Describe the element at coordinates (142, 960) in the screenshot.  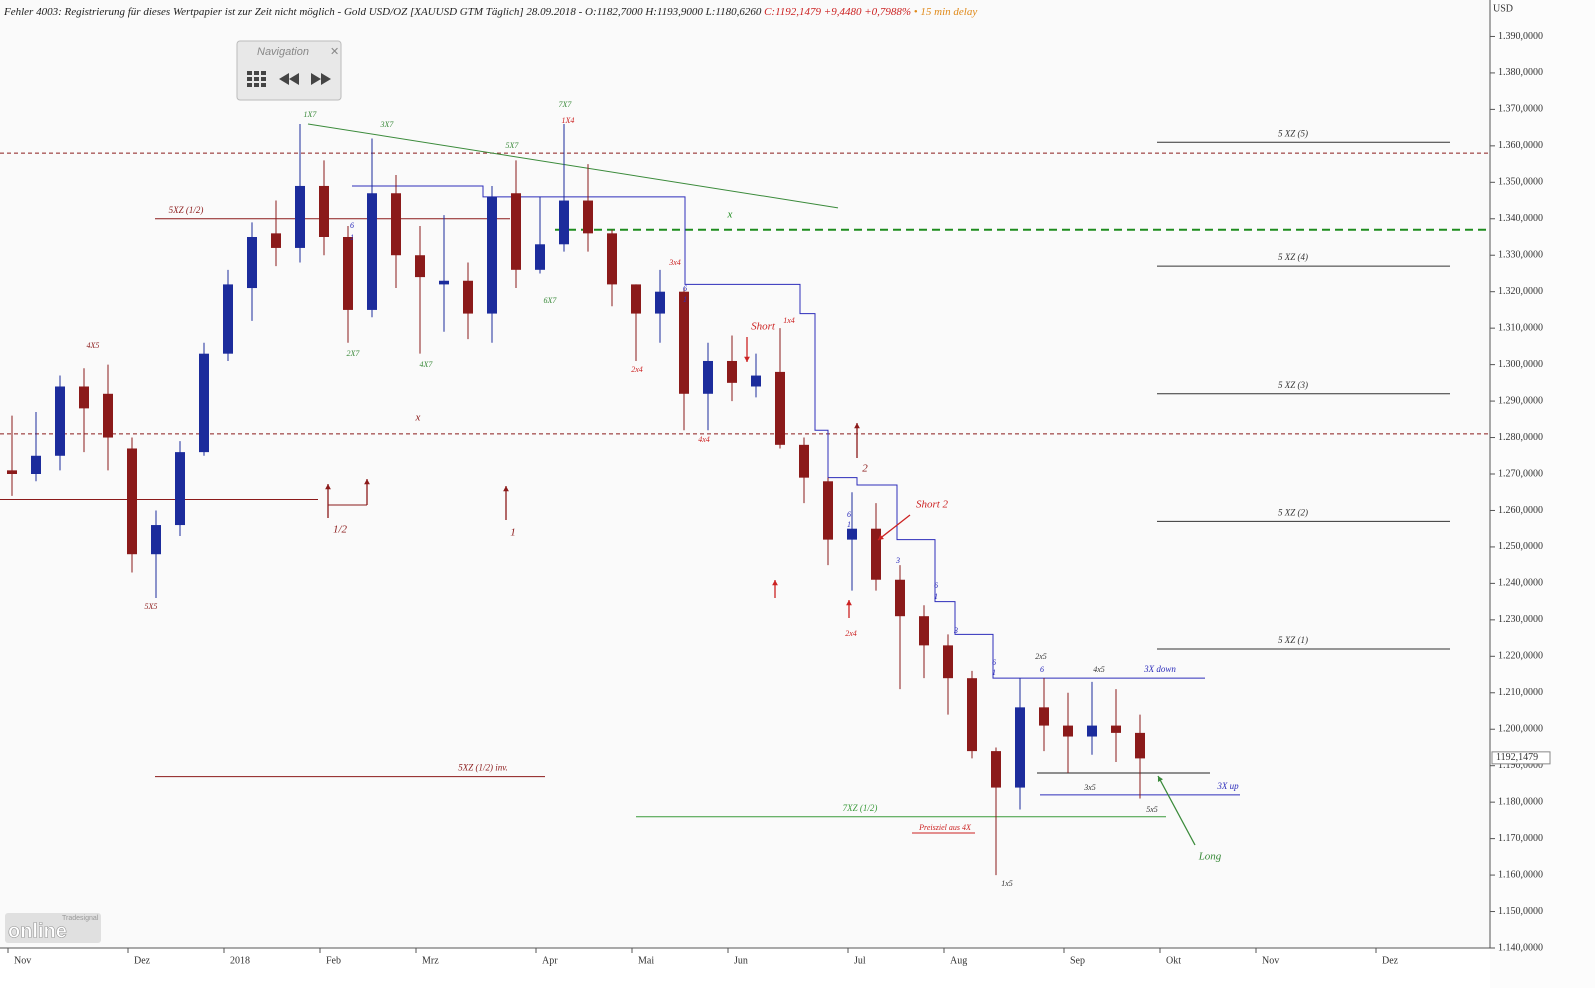
I see `x-tick-label: Dez` at that location.